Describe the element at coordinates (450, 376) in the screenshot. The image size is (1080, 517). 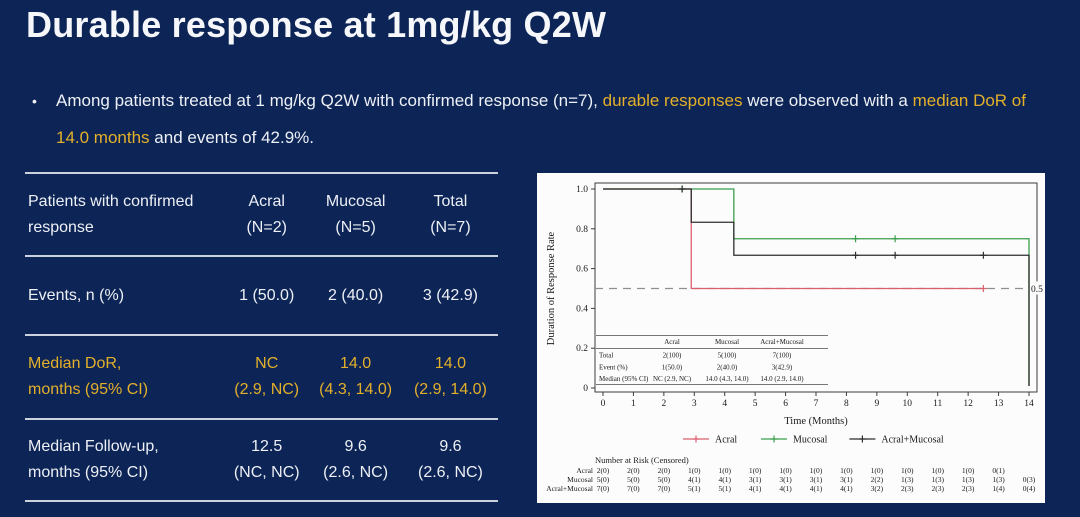
I see `summary-cell: 14.0 (2.9, 14.0)` at that location.